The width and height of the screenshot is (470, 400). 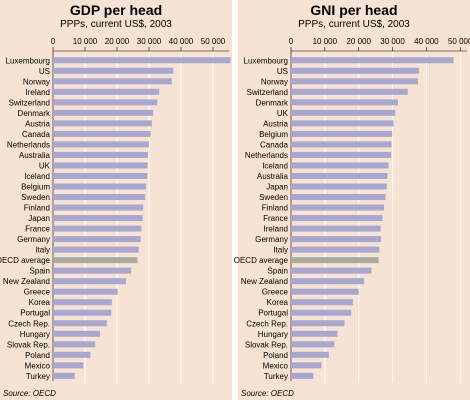 What do you see at coordinates (100, 165) in the screenshot?
I see `gdp-bar-uk` at bounding box center [100, 165].